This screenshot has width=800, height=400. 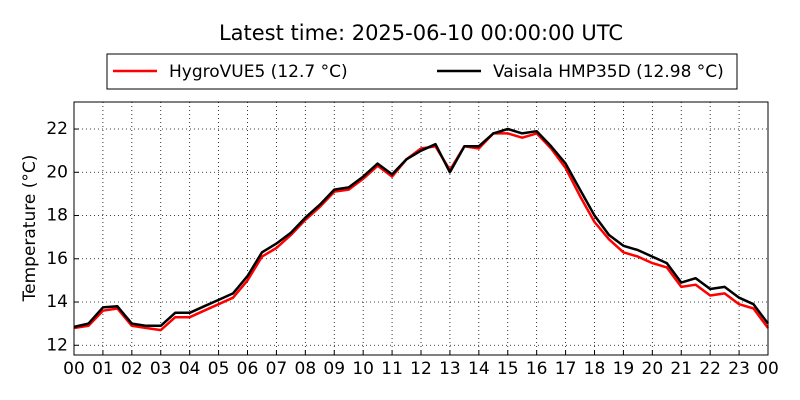 What do you see at coordinates (57, 302) in the screenshot?
I see `y-tick-label: 14` at bounding box center [57, 302].